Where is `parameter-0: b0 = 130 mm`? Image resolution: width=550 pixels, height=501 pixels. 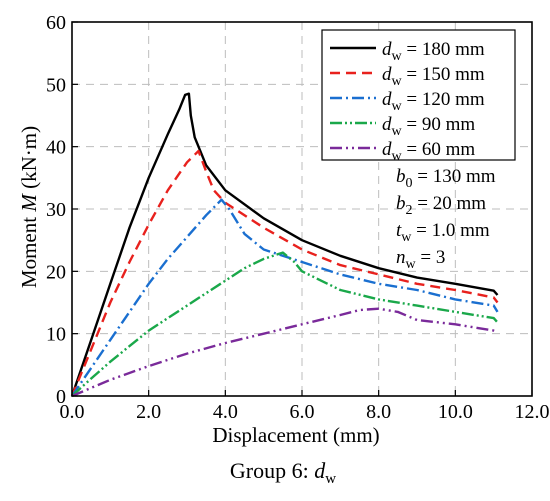 parameter-0: b0 = 130 mm is located at coordinates (446, 178).